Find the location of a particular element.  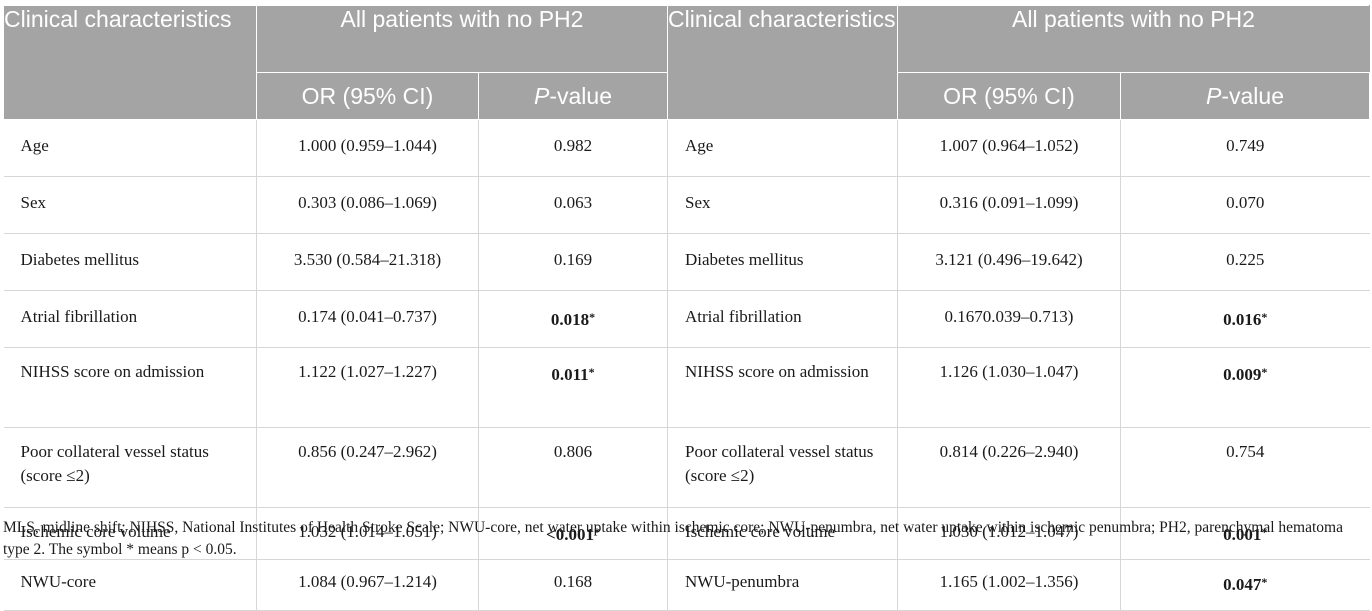

left-p-value: 0.168 is located at coordinates (573, 585).